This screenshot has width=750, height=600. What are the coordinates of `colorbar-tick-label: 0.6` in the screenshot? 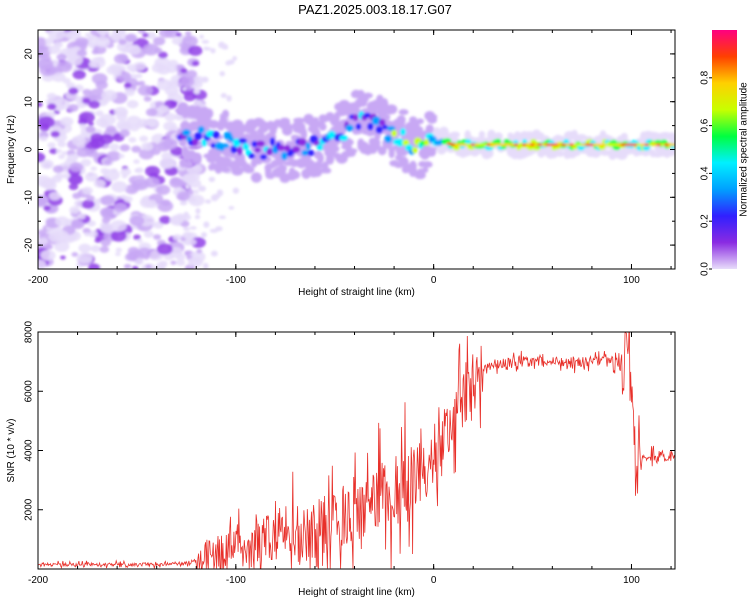 It's located at (705, 125).